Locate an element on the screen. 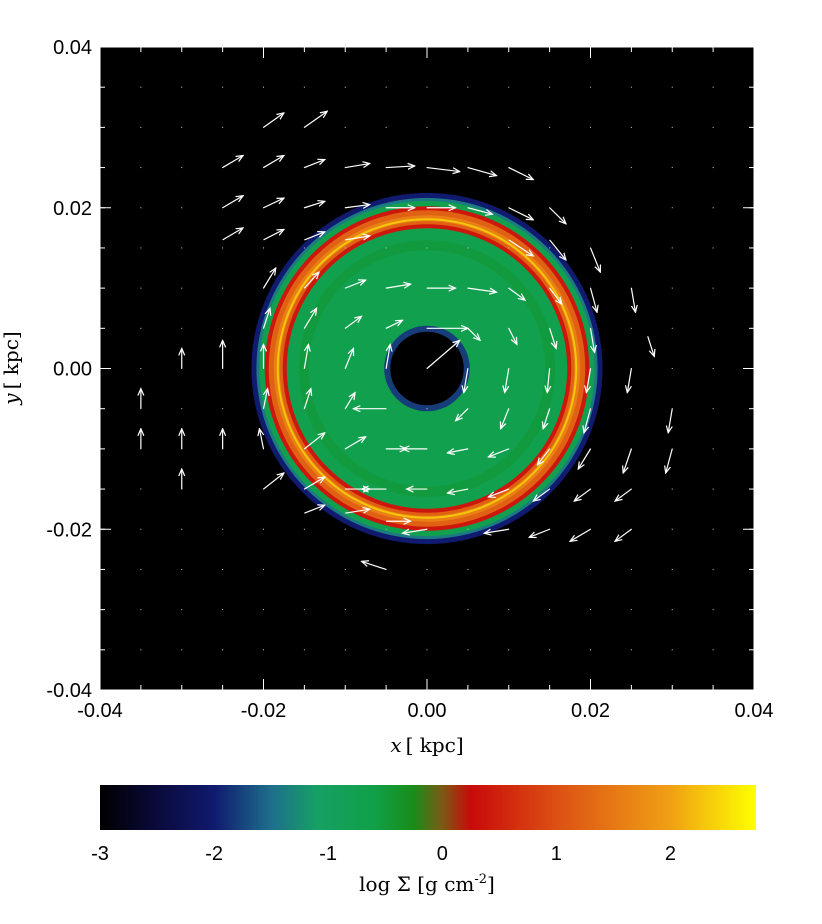 This screenshot has height=924, width=822. x-tick-label: -0.02 is located at coordinates (264, 711).